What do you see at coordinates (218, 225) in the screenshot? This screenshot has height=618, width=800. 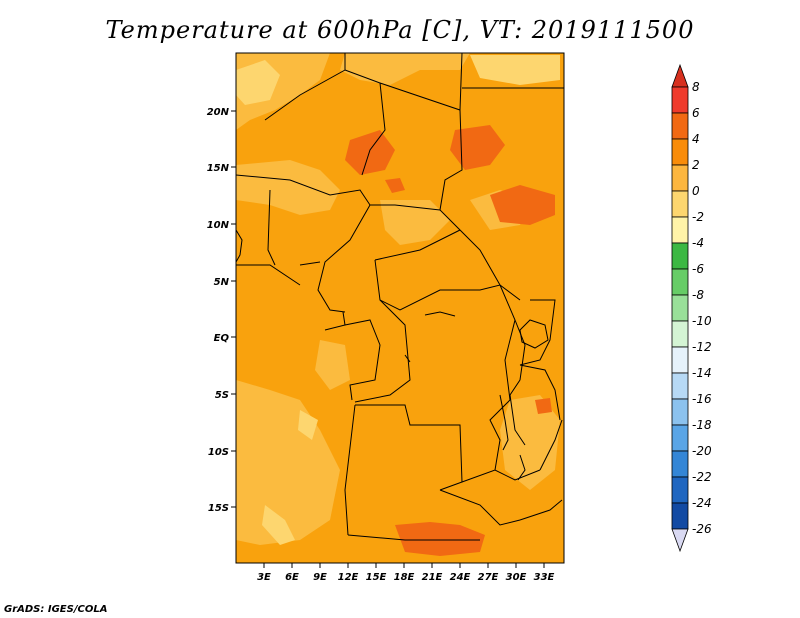 I see `lat-label: 10N` at bounding box center [218, 225].